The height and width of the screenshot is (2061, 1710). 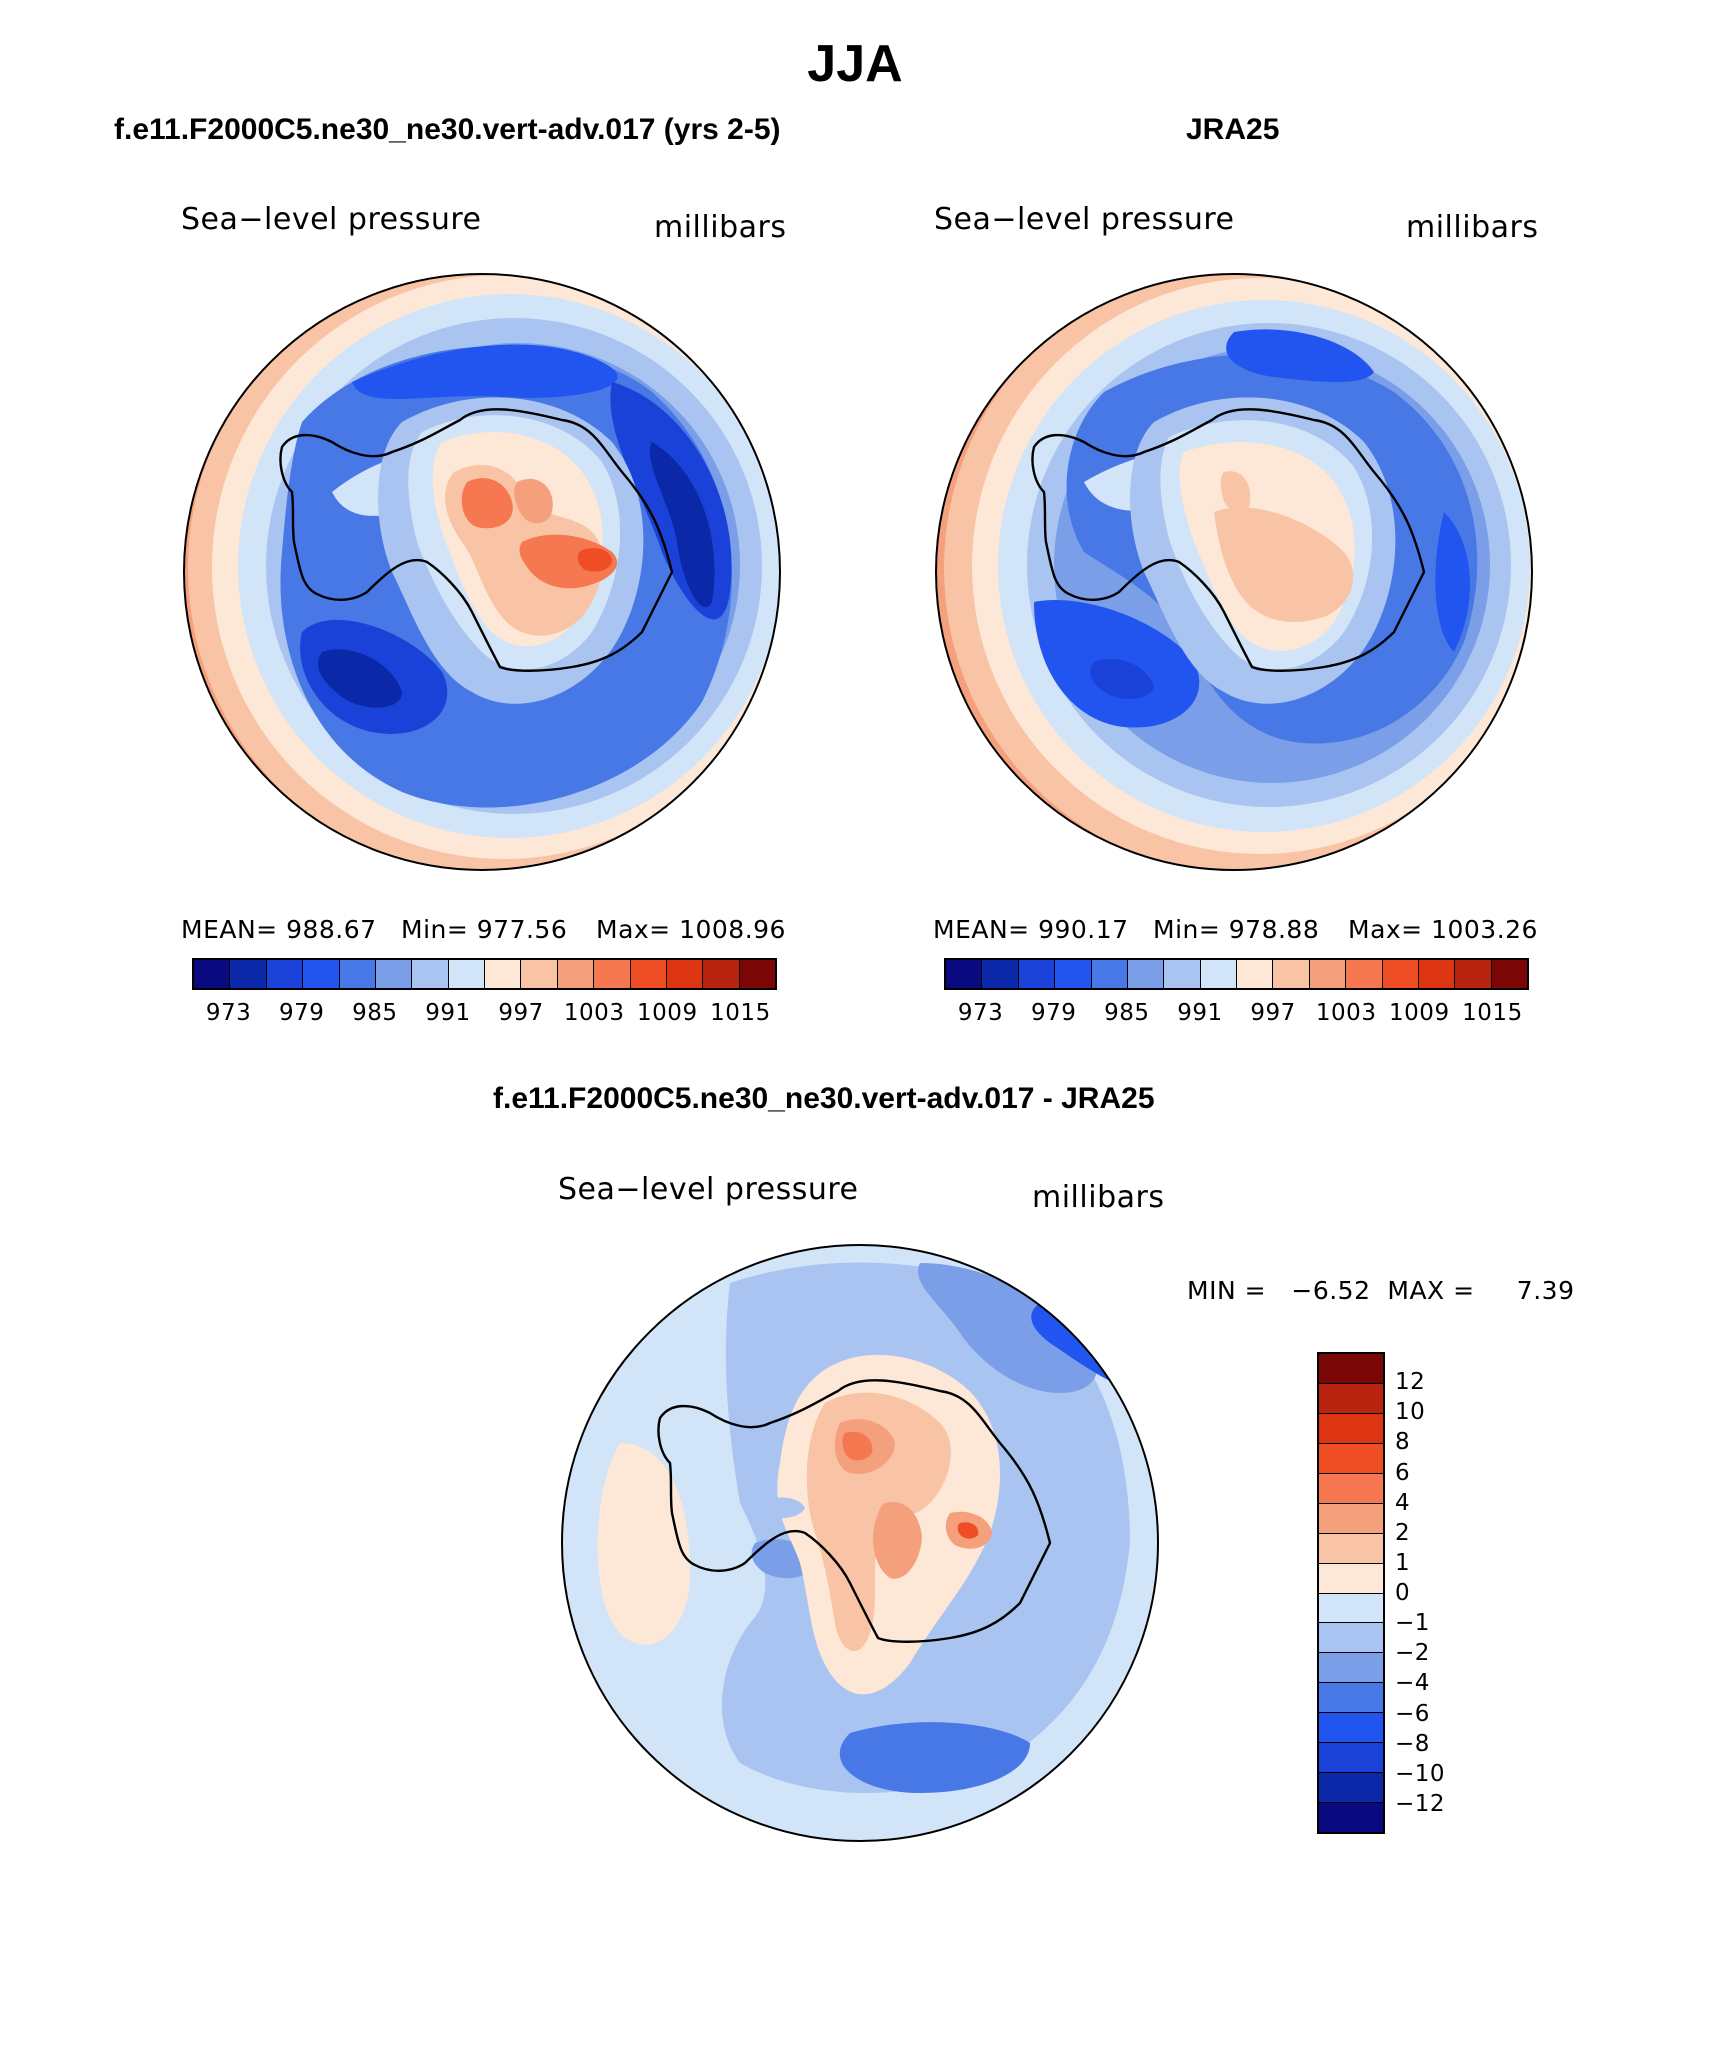 What do you see at coordinates (1346, 1013) in the screenshot?
I see `panel2-colorbar-label: 1003` at bounding box center [1346, 1013].